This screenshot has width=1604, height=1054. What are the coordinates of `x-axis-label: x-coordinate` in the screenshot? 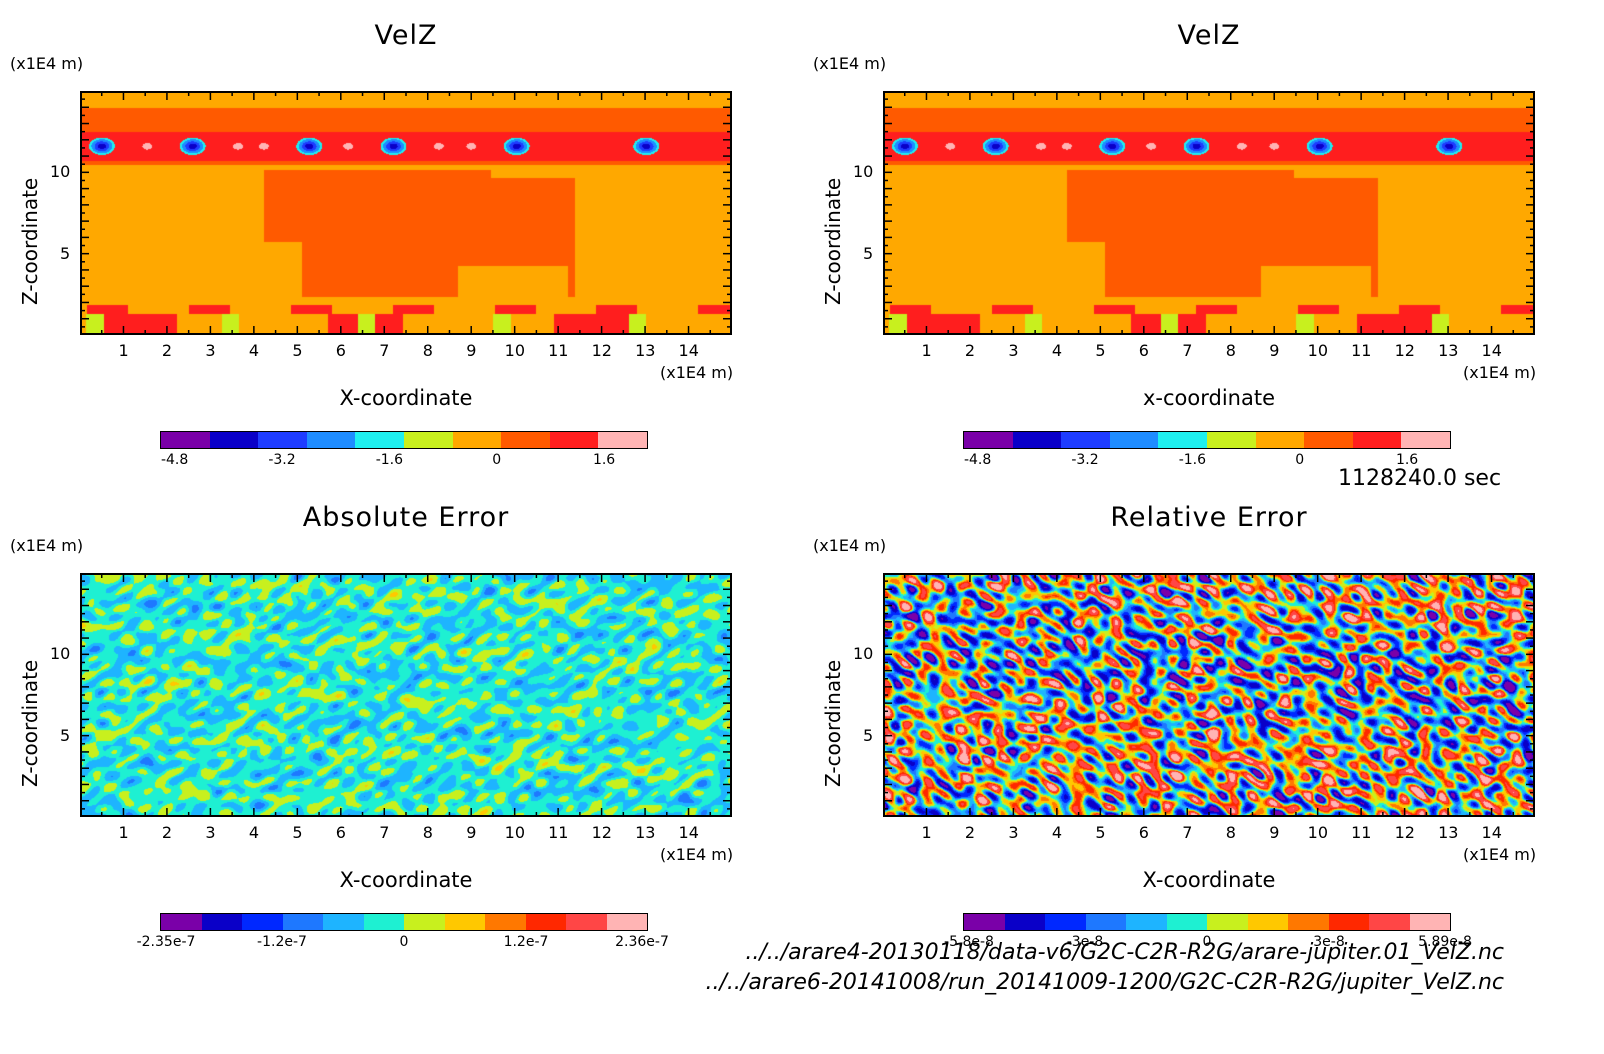 It's located at (1209, 398).